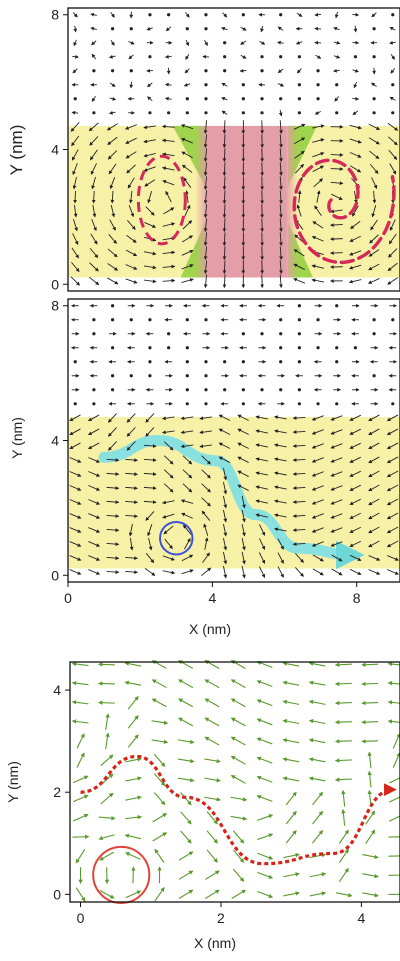  What do you see at coordinates (55, 150) in the screenshot?
I see `top-y-tick-label: 4` at bounding box center [55, 150].